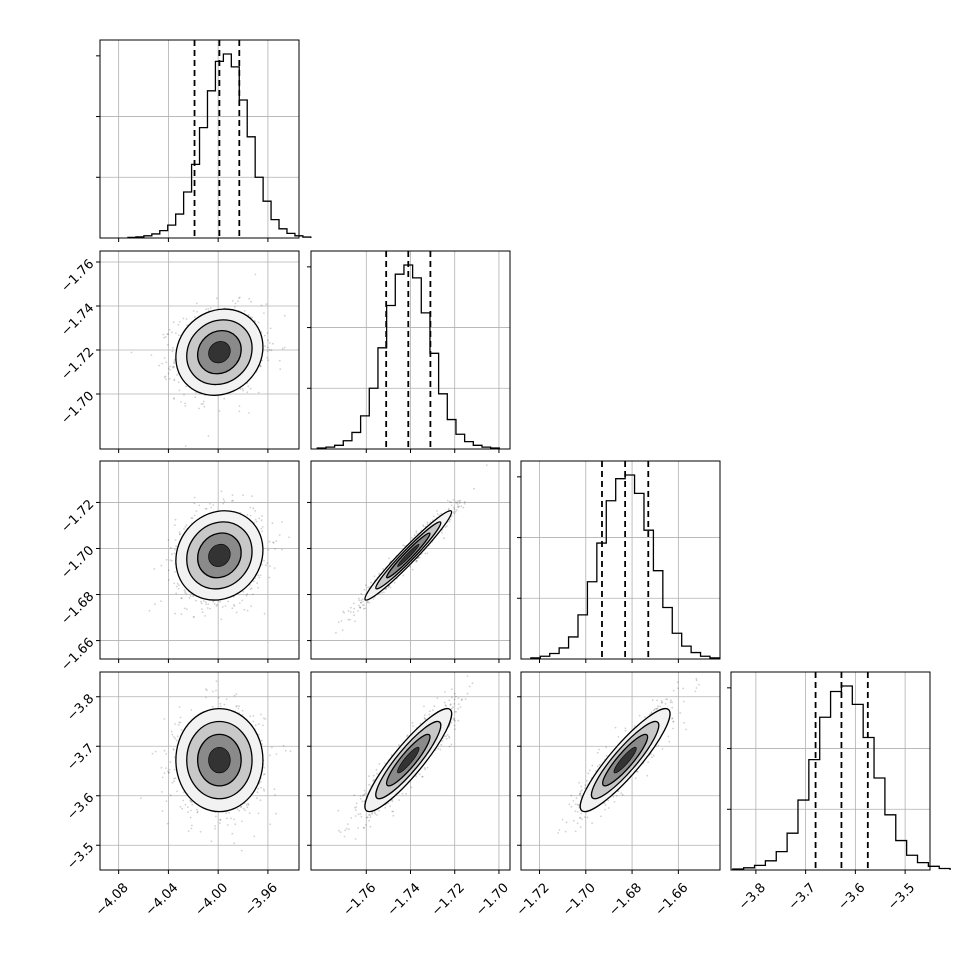 The image size is (970, 970). What do you see at coordinates (80, 806) in the screenshot?
I see `y-tick-label: −3.6` at bounding box center [80, 806].